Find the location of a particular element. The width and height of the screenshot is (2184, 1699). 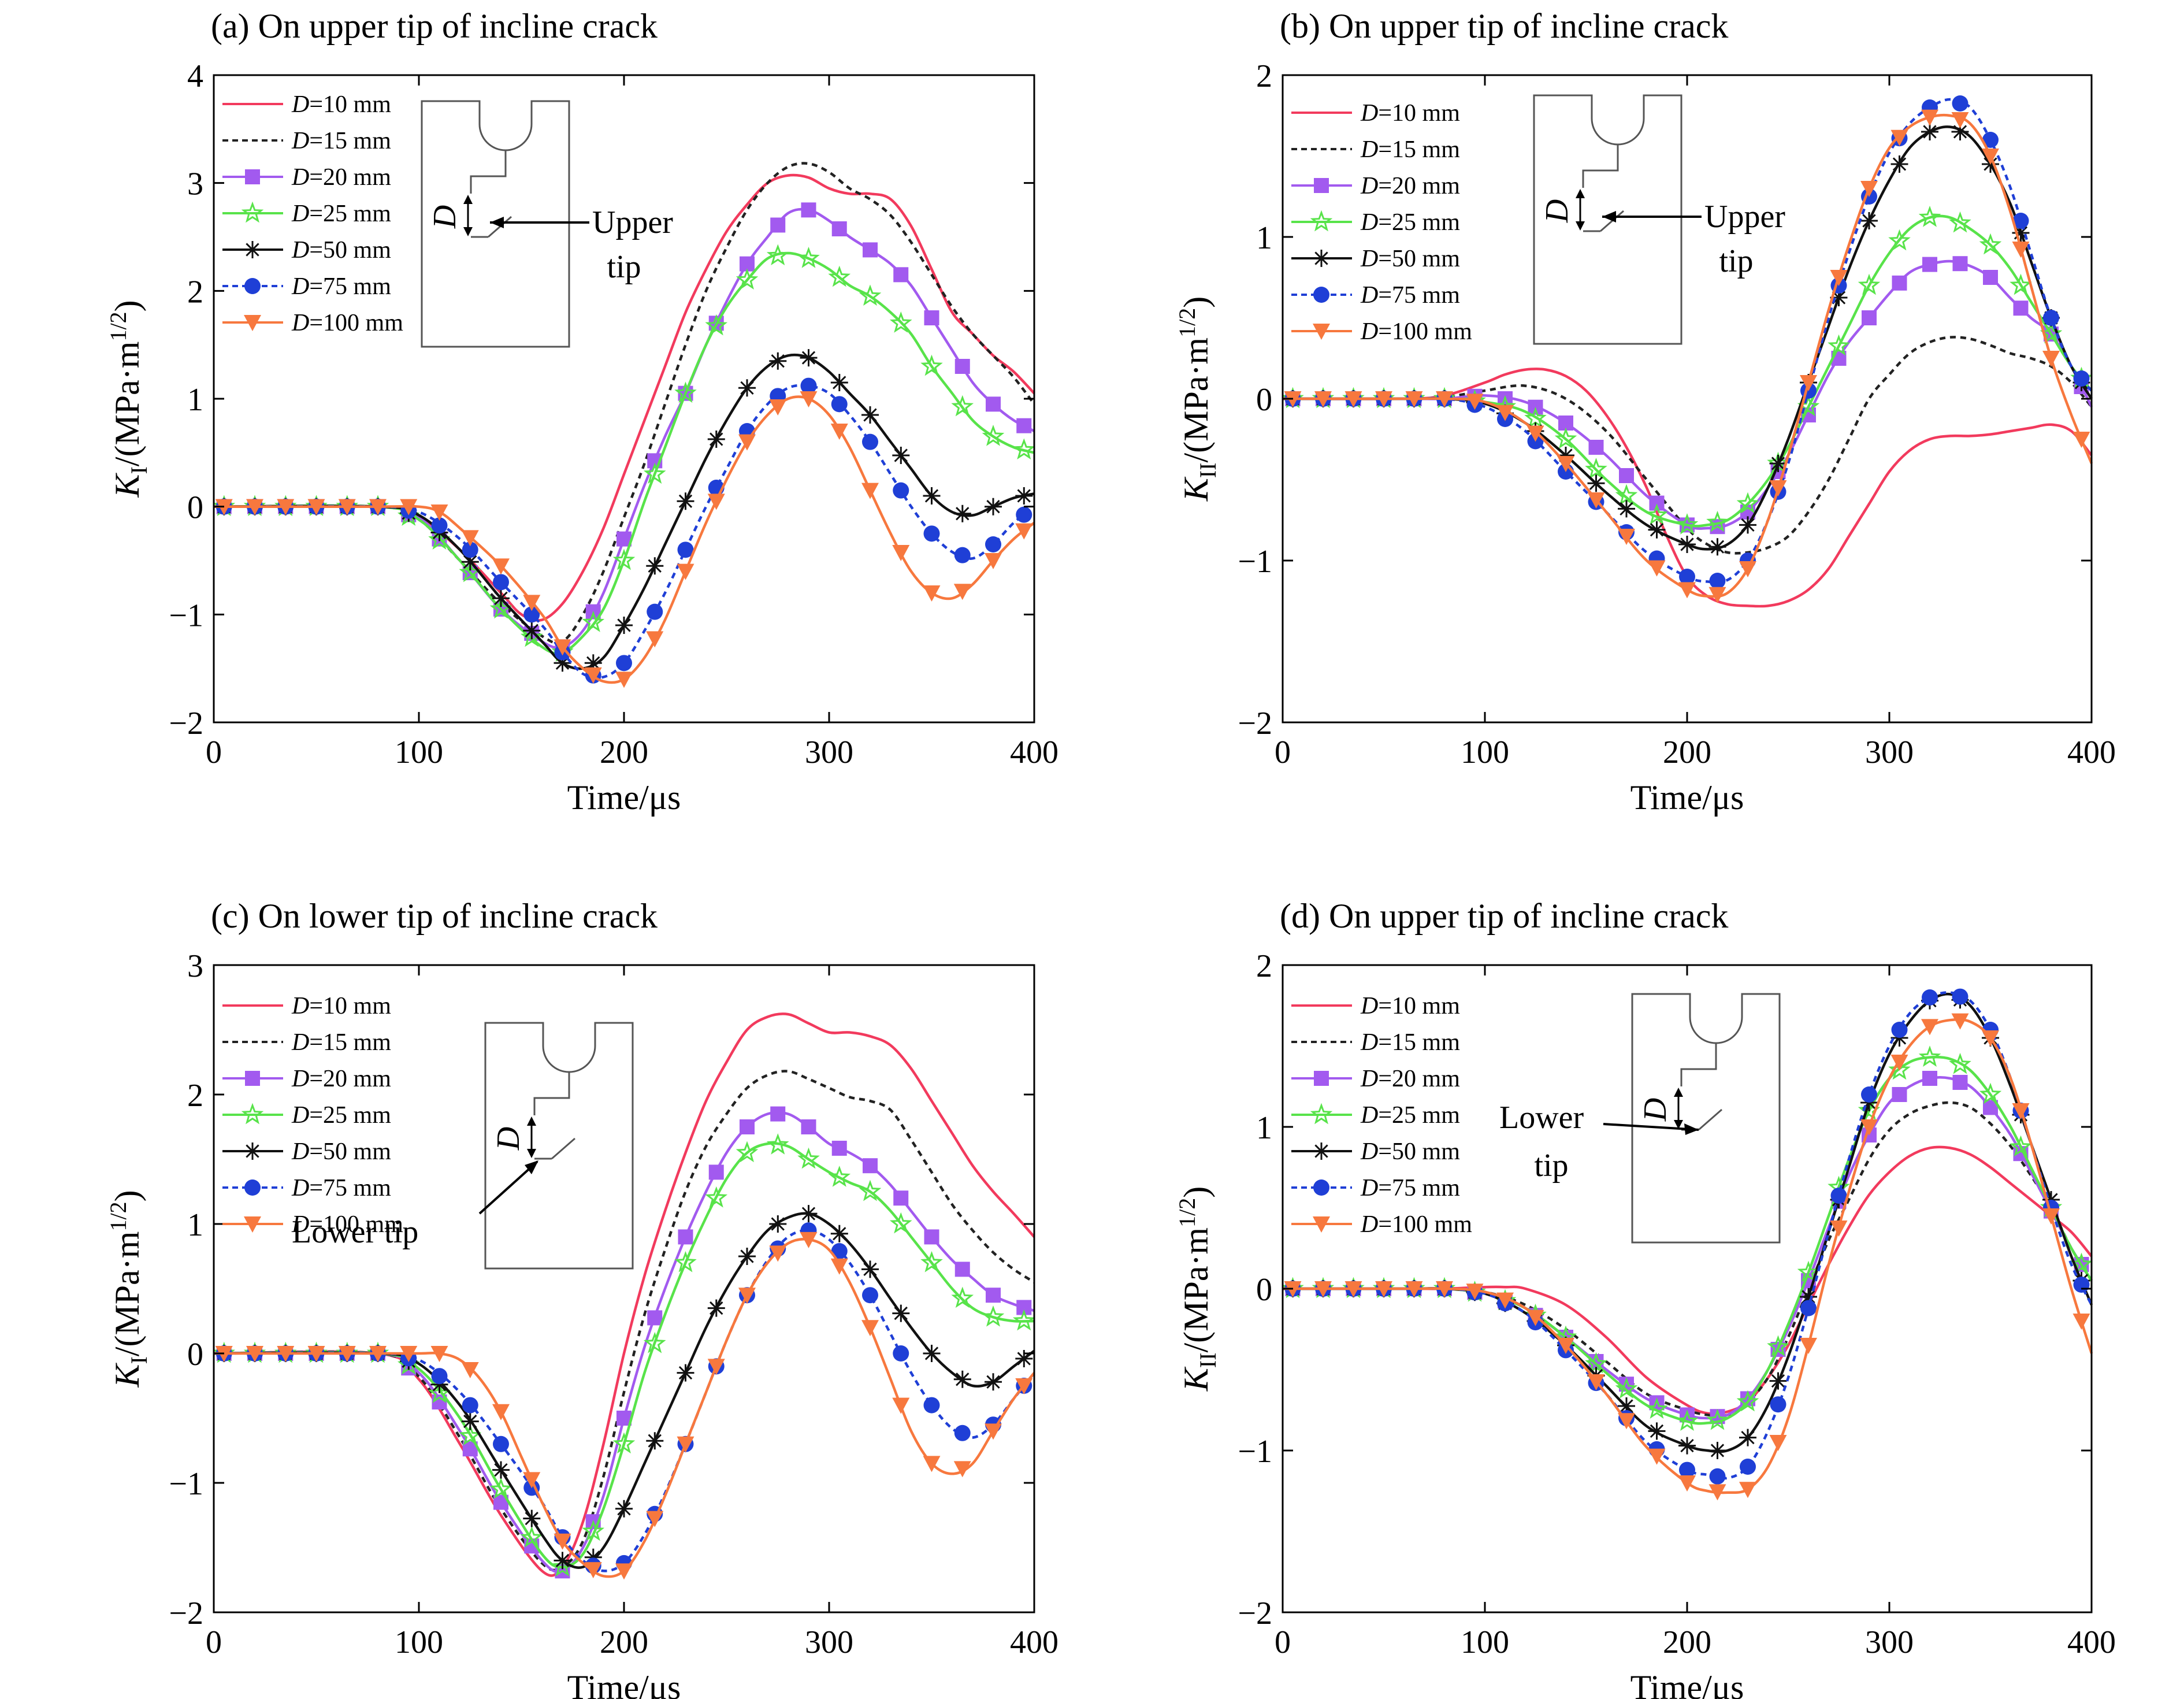

pointer-arrow is located at coordinates (508, 1187).